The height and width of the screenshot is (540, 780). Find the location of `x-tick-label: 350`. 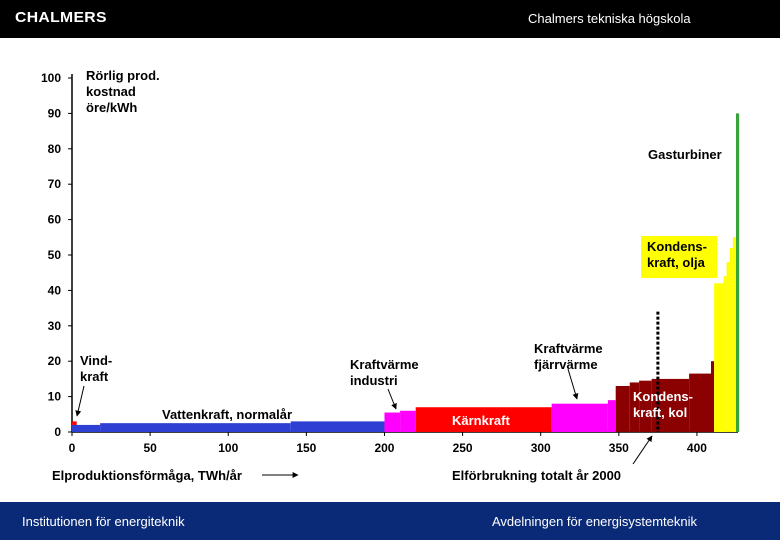

x-tick-label: 350 is located at coordinates (619, 448).